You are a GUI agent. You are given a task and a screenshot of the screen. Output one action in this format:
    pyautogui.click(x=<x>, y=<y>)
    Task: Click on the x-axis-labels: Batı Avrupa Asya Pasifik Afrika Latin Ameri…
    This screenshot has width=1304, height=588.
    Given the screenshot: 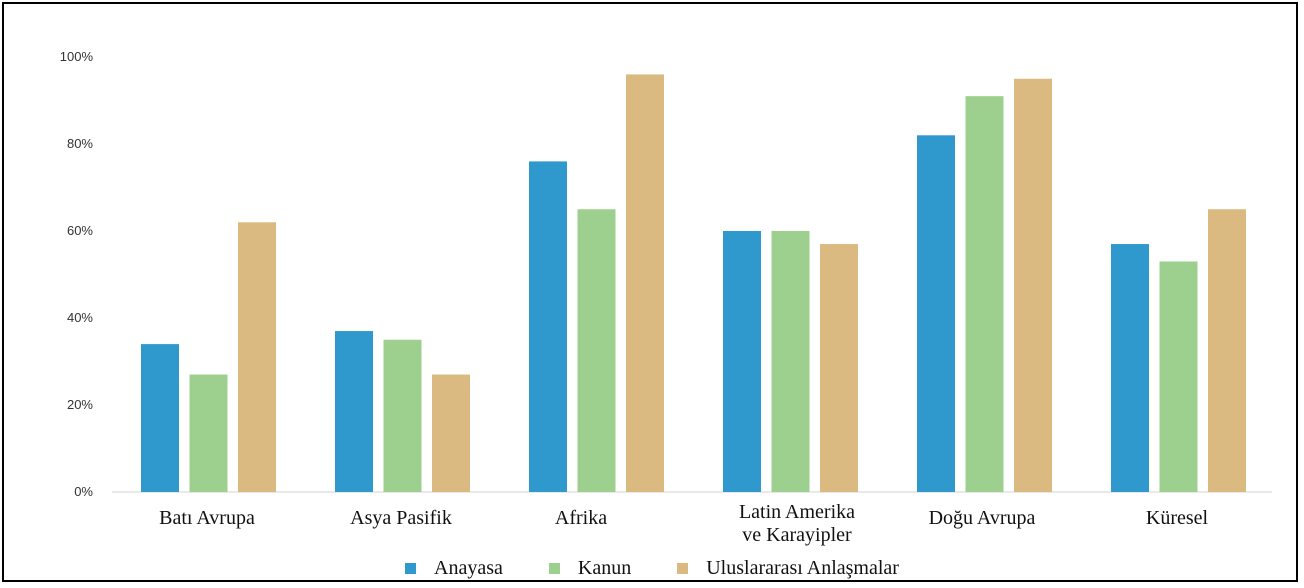 What is the action you would take?
    pyautogui.click(x=683, y=523)
    